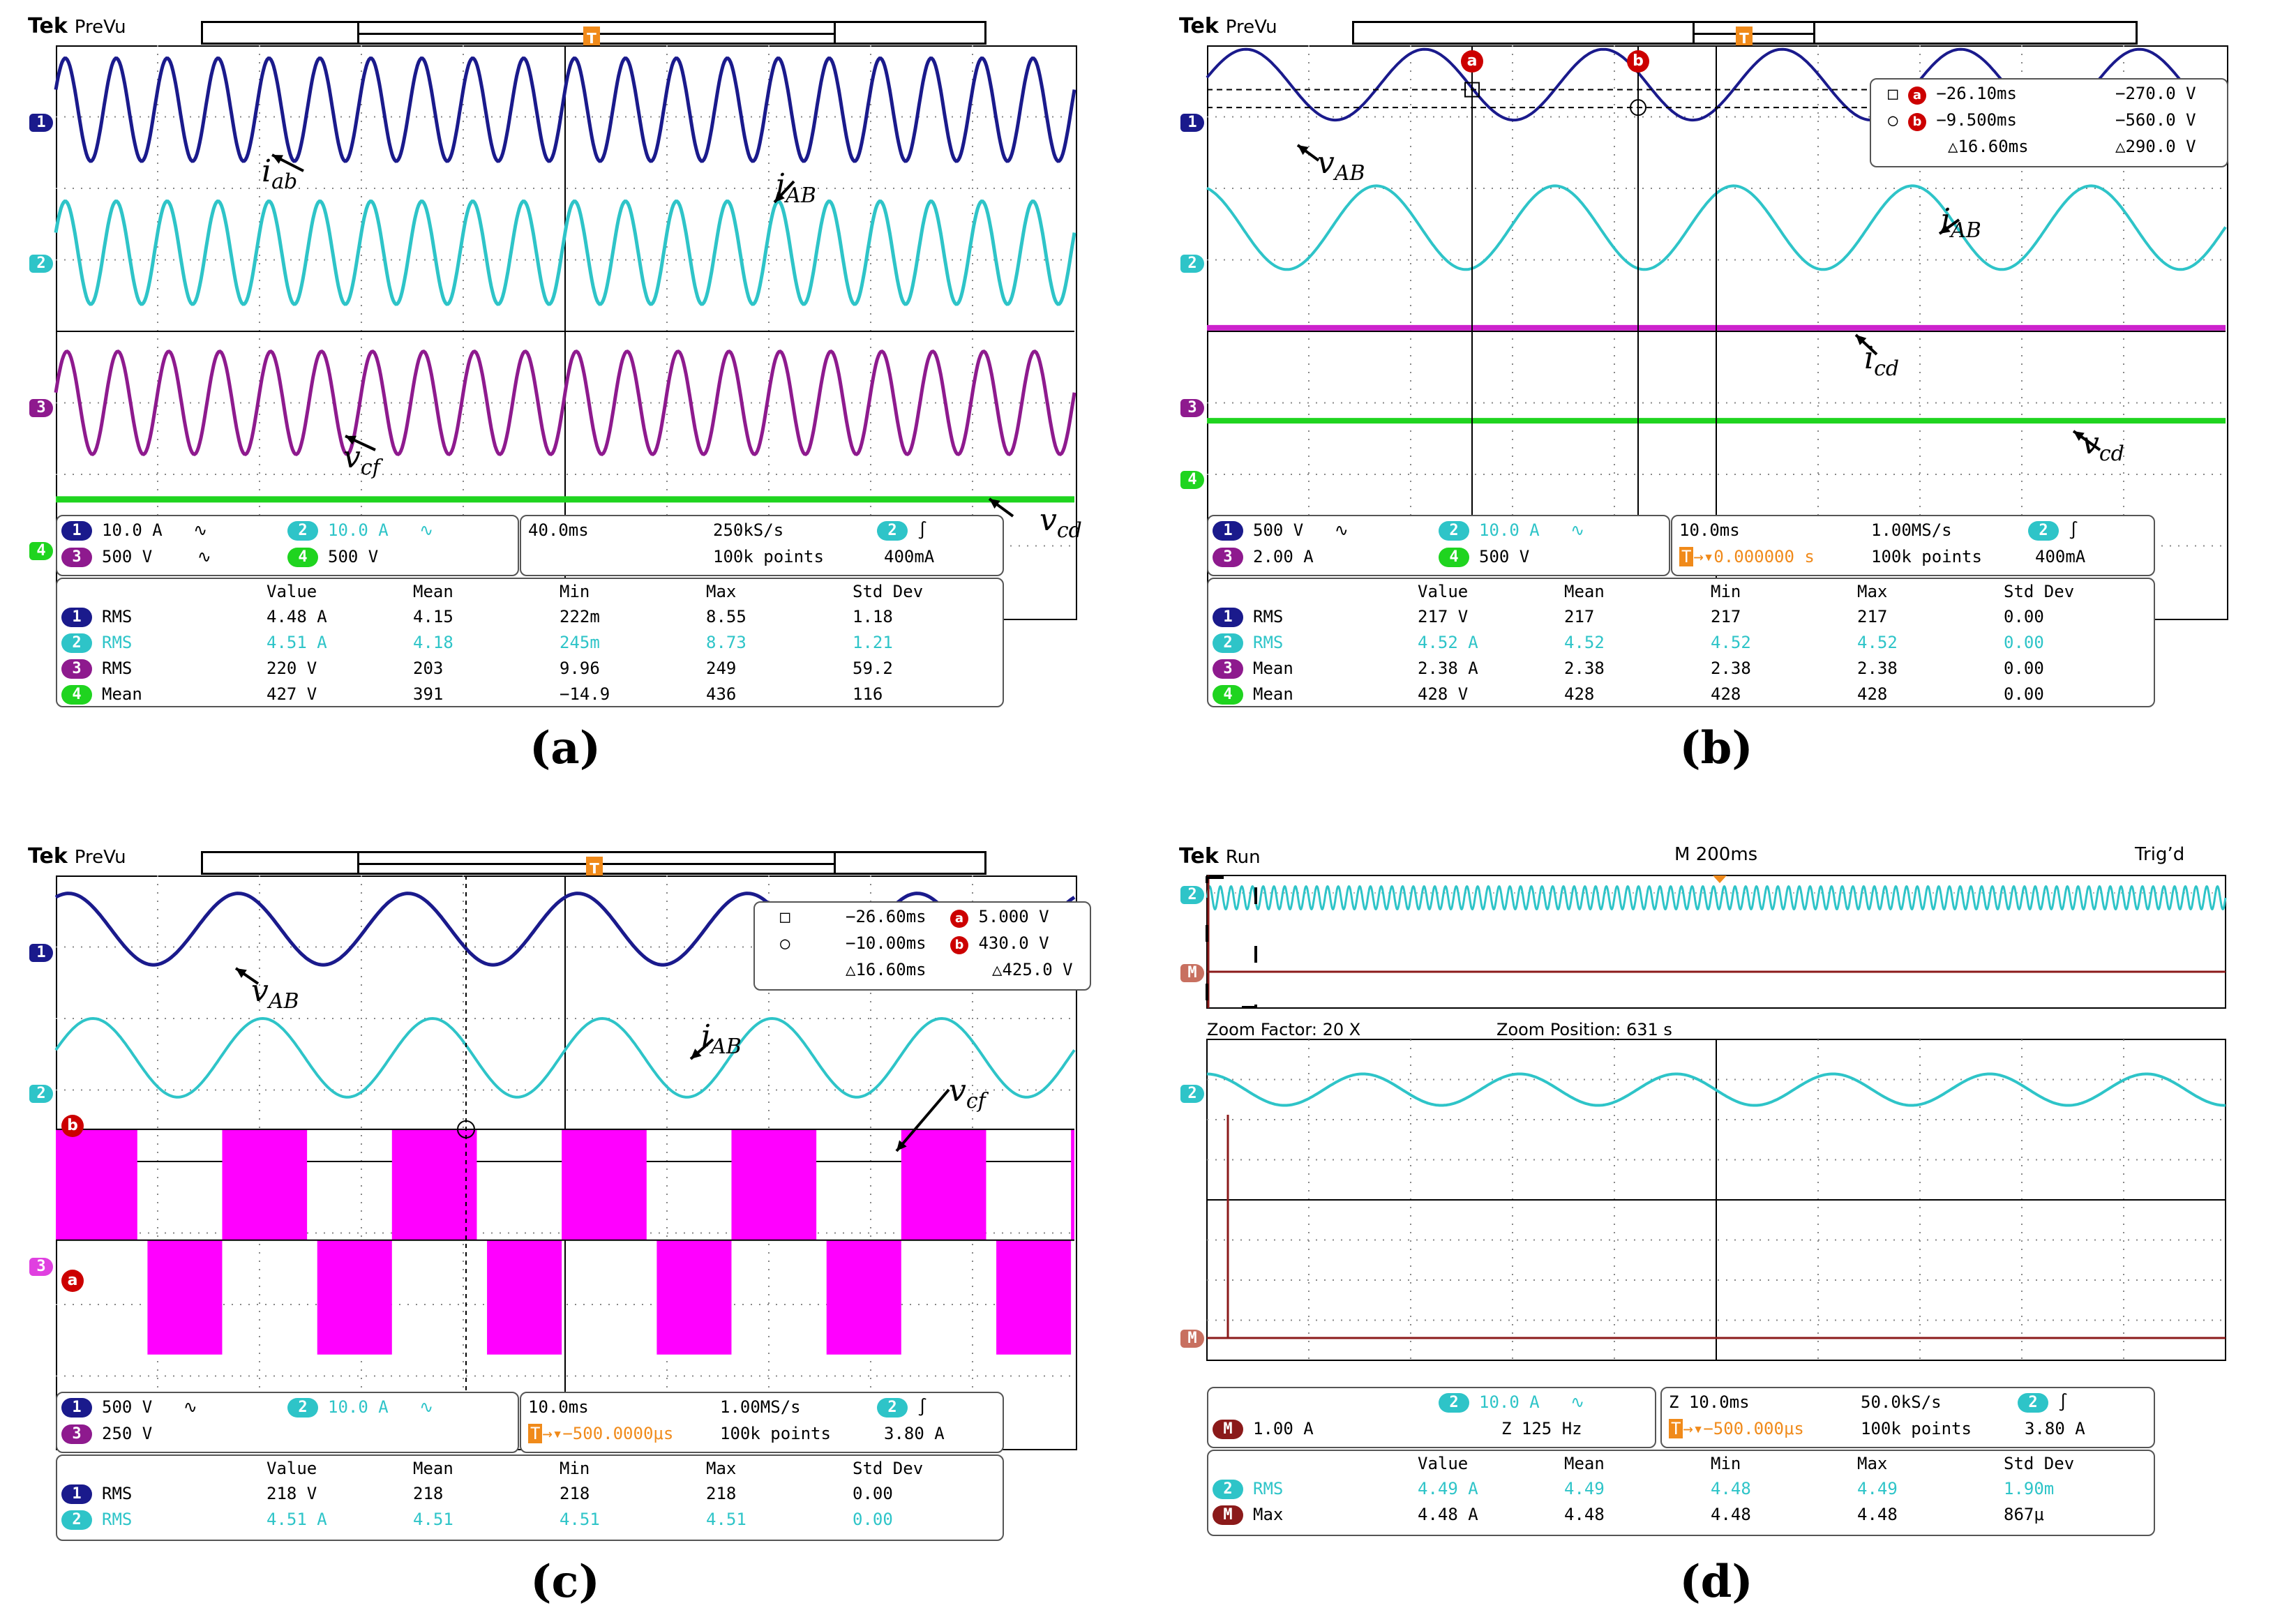 The width and height of the screenshot is (2296, 1624). Describe the element at coordinates (96, 1494) in the screenshot. I see `table-row-label: 1 RMS` at that location.